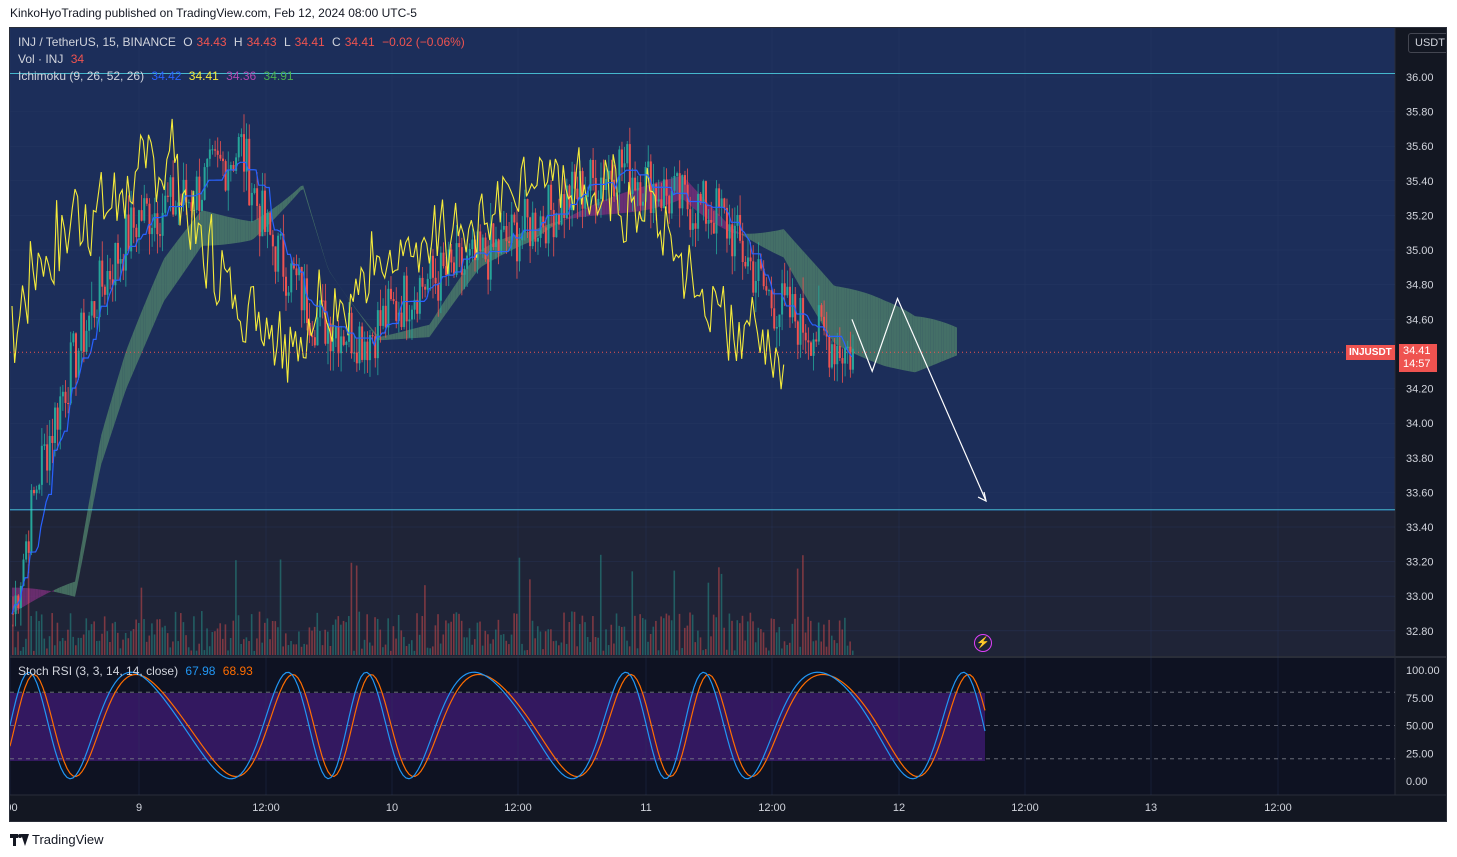  What do you see at coordinates (1151, 808) in the screenshot?
I see `time-tick-label: 13` at bounding box center [1151, 808].